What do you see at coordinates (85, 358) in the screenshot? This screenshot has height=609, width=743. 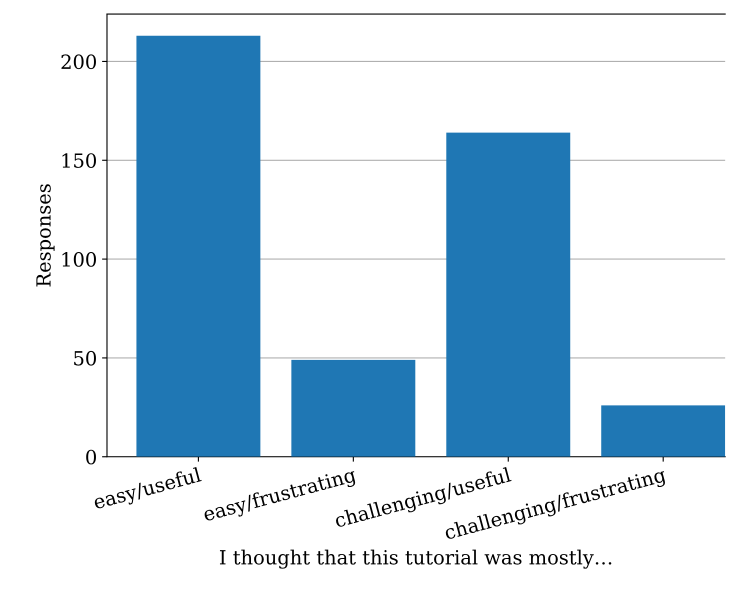 I see `y-tick-label: 50` at bounding box center [85, 358].